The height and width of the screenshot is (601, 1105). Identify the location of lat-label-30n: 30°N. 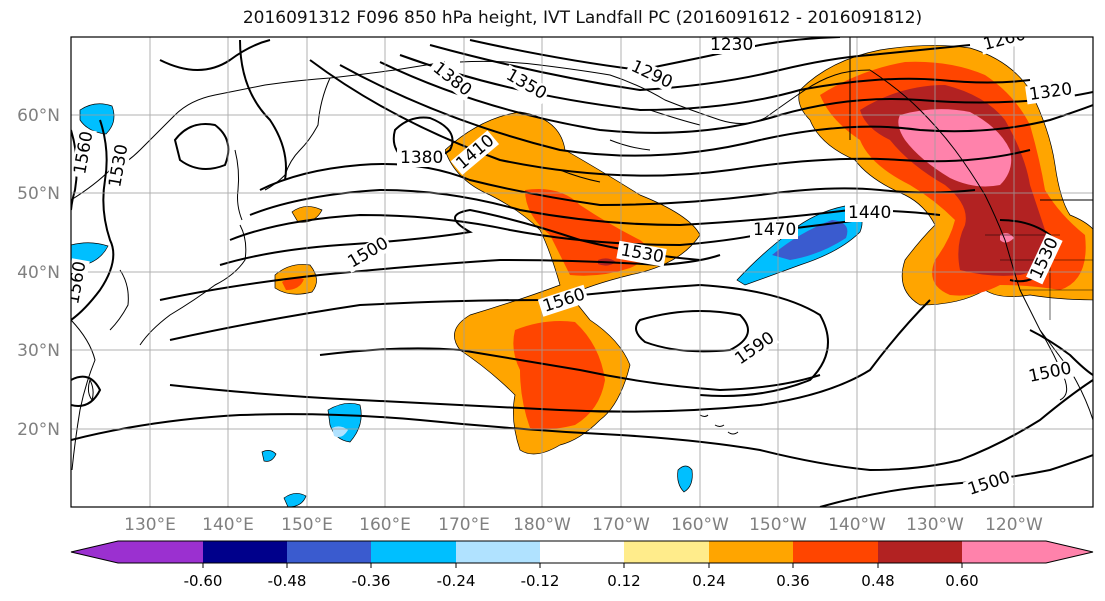
(38, 351).